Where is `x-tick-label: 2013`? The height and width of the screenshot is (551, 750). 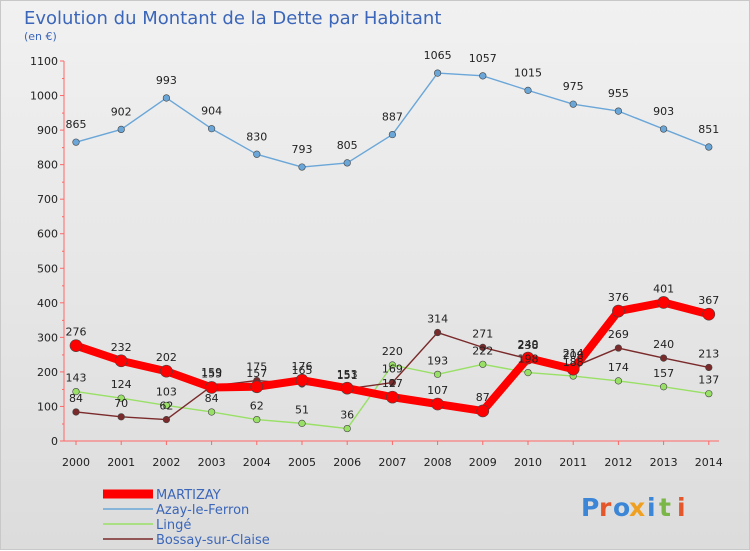 x-tick-label: 2013 is located at coordinates (664, 462).